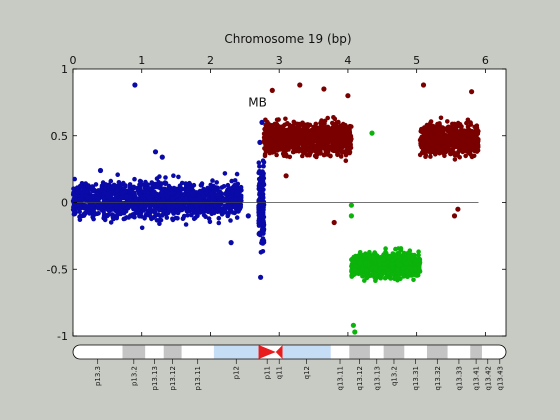 The height and width of the screenshot is (420, 560). I want to click on band-label: q13.31, so click(416, 378).